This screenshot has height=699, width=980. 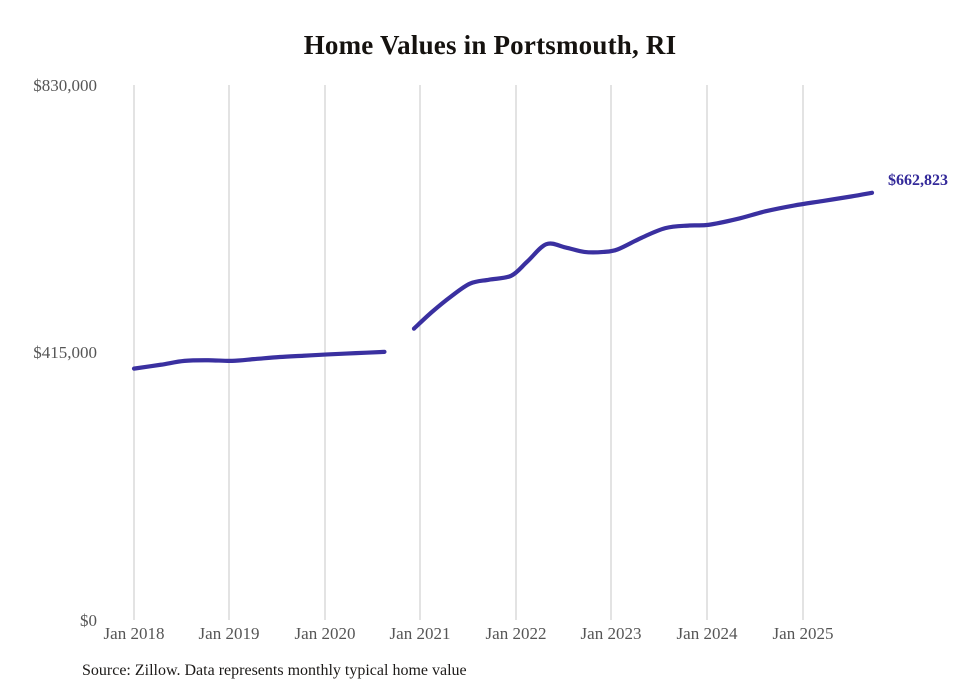 I want to click on xtick-label-jan-2025: Jan 2025, so click(x=803, y=633).